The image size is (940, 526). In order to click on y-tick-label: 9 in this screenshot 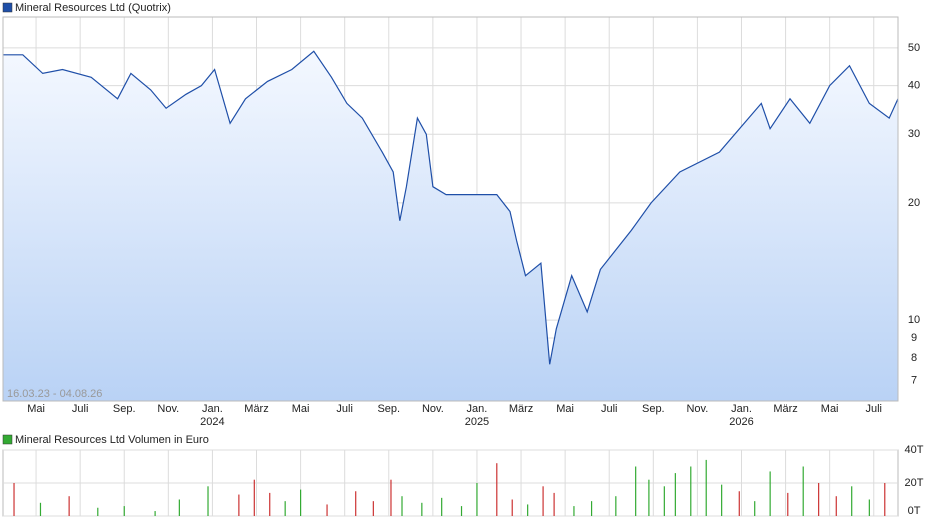, I will do `click(914, 338)`.